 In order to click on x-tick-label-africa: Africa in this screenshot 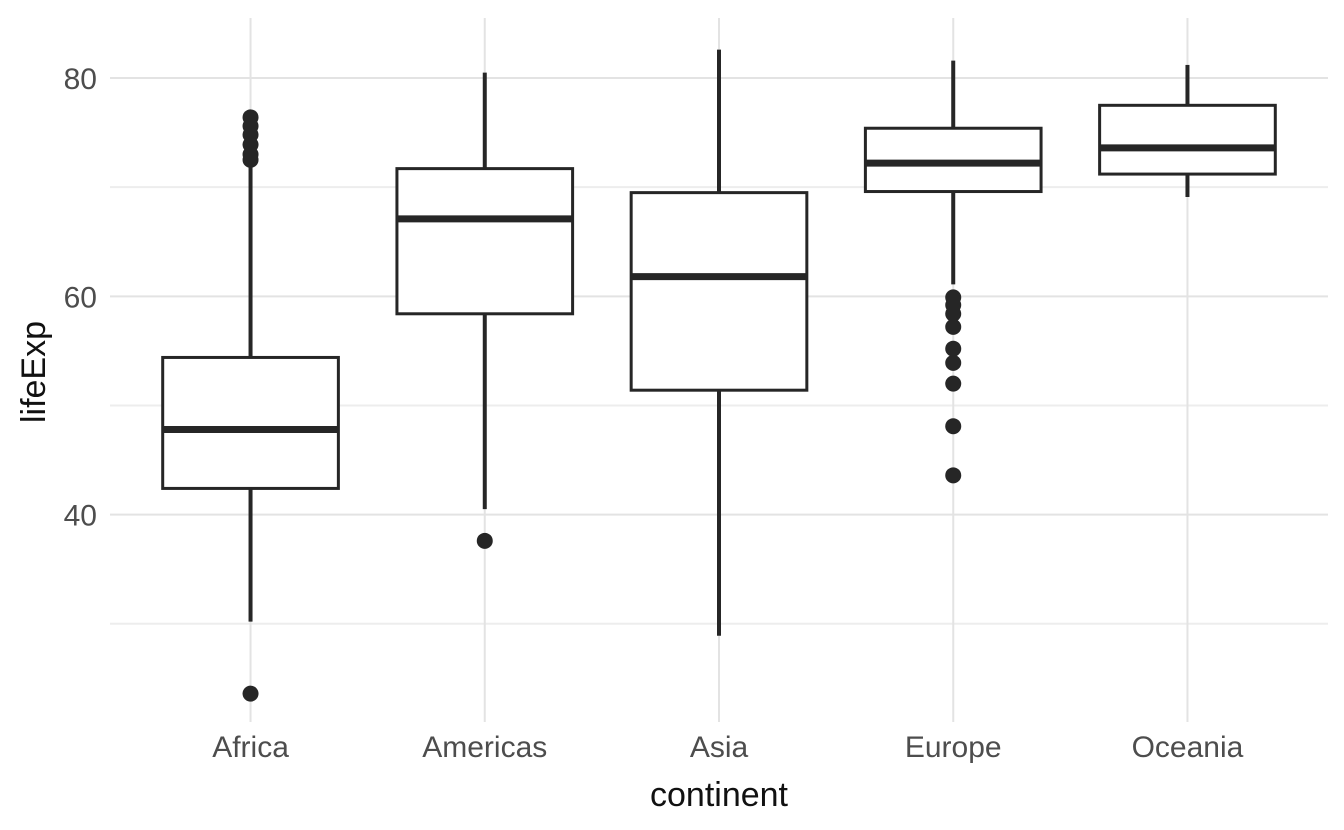, I will do `click(250, 747)`.